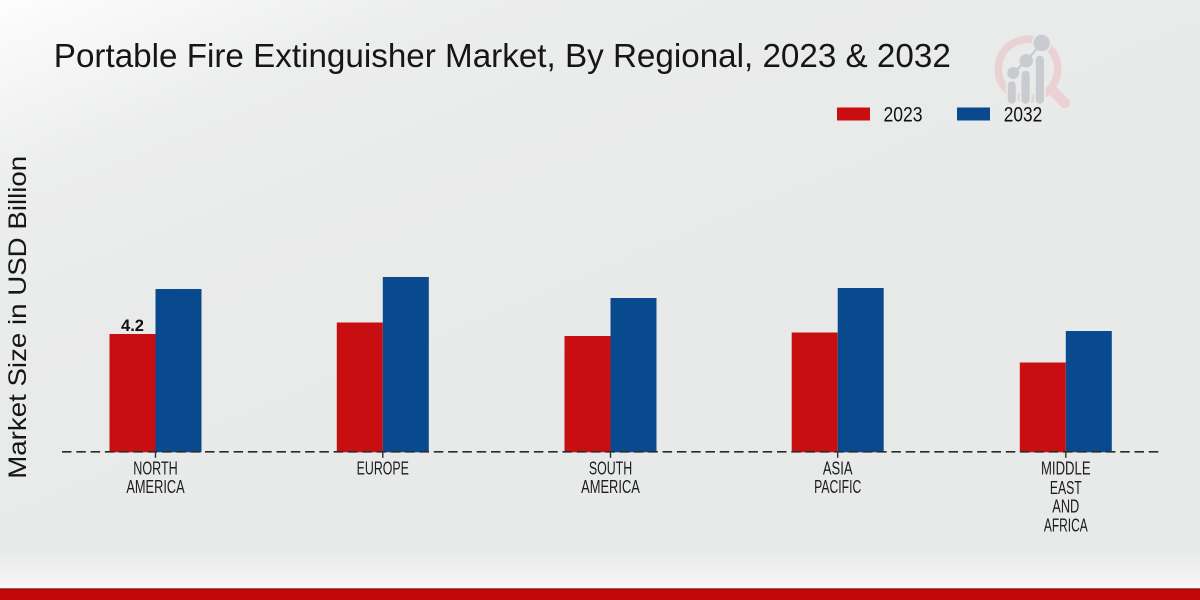 The image size is (1200, 600). What do you see at coordinates (132, 325) in the screenshot?
I see `svg-text: 4.2` at bounding box center [132, 325].